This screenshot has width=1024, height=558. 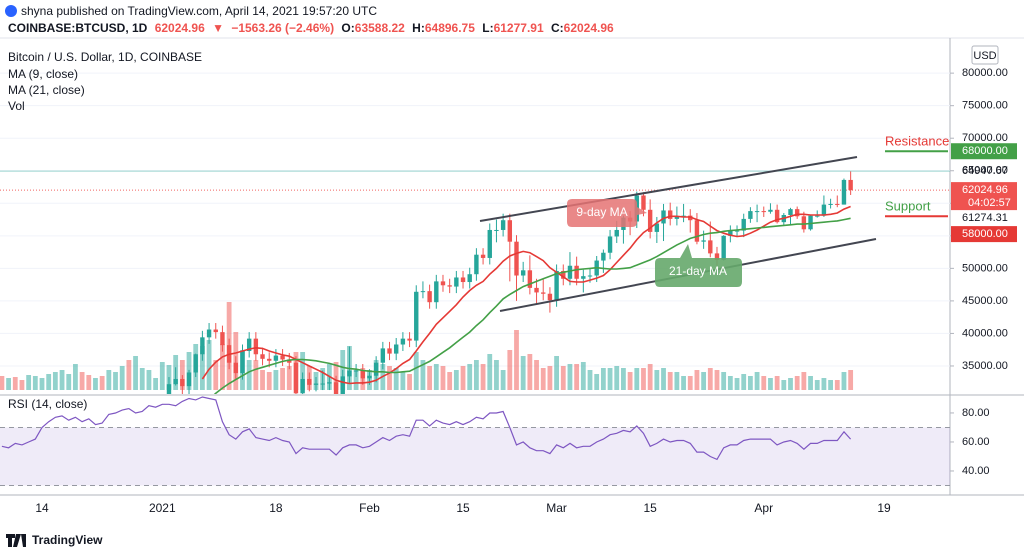 I want to click on x-tick-label: Apr, so click(x=763, y=508).